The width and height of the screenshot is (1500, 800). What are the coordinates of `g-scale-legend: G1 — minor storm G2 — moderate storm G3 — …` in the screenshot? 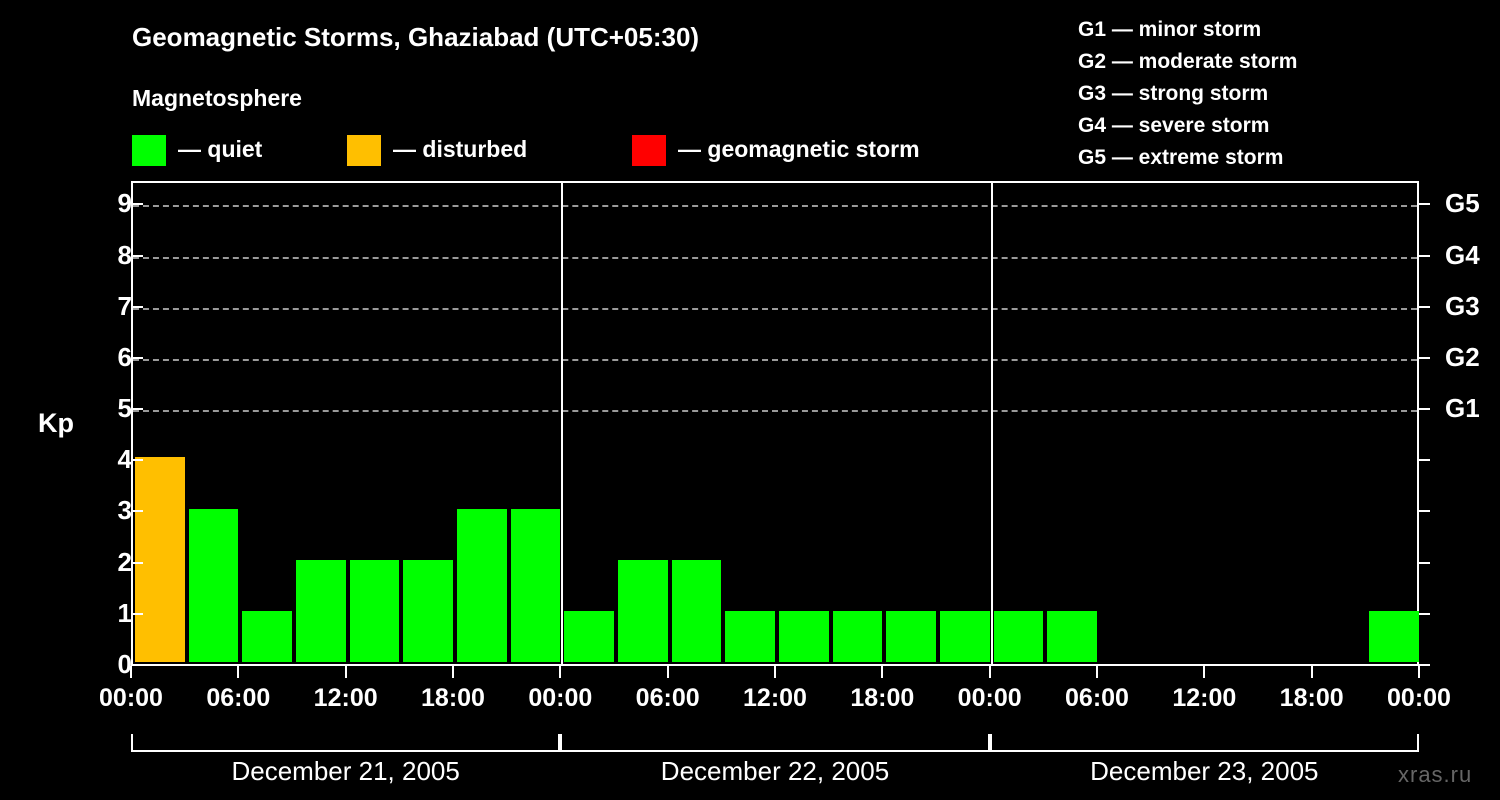 It's located at (1187, 94).